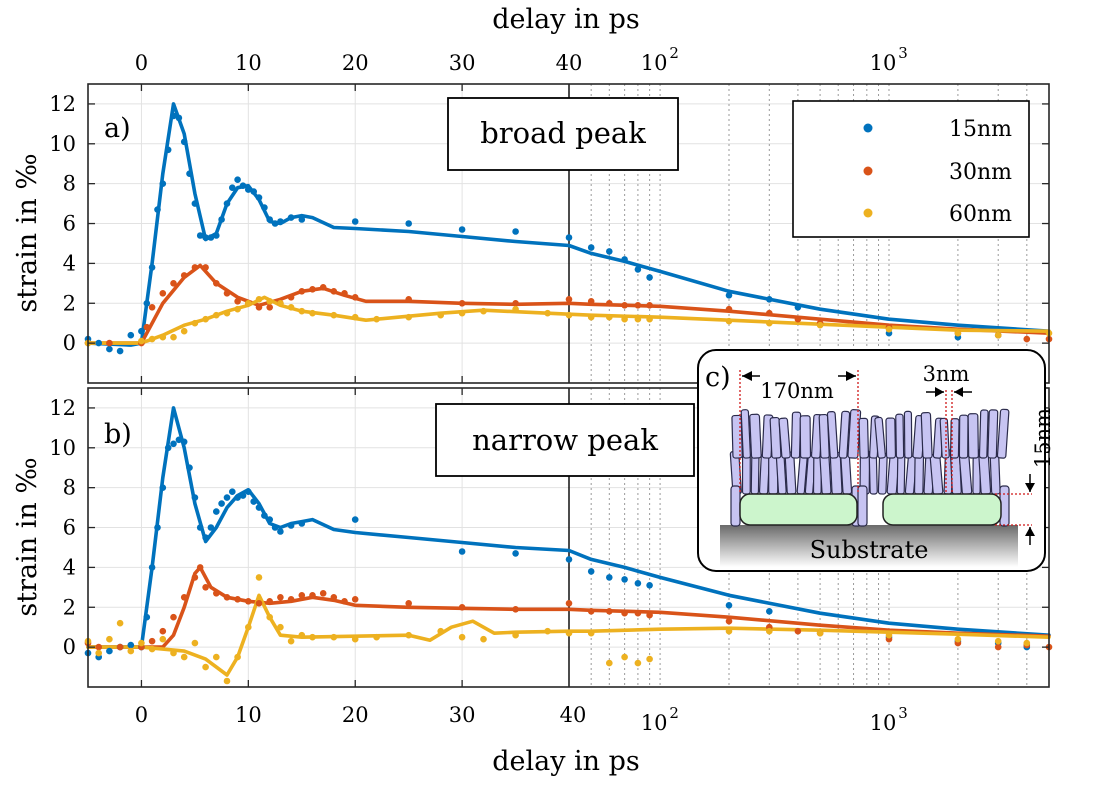 This screenshot has height=785, width=1094. What do you see at coordinates (674, 53) in the screenshot?
I see `top-log-tick-exponent: 2` at bounding box center [674, 53].